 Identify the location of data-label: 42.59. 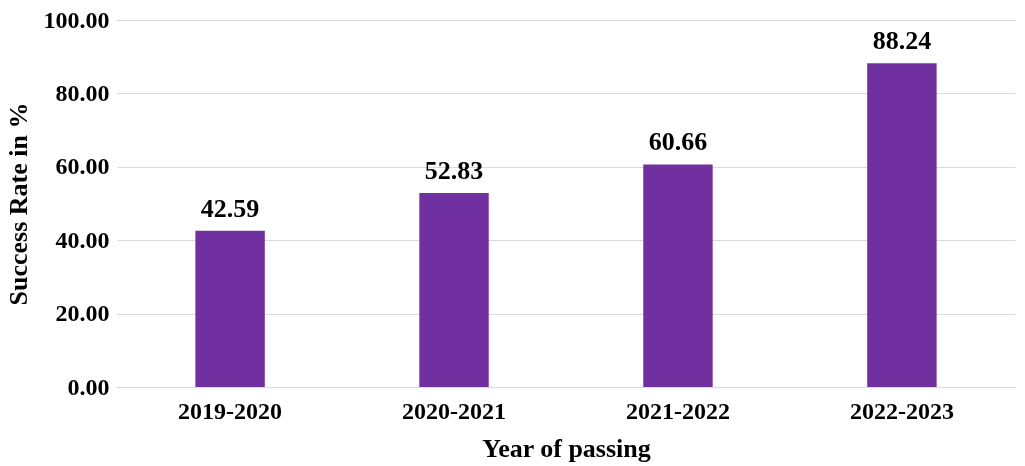
(230, 208).